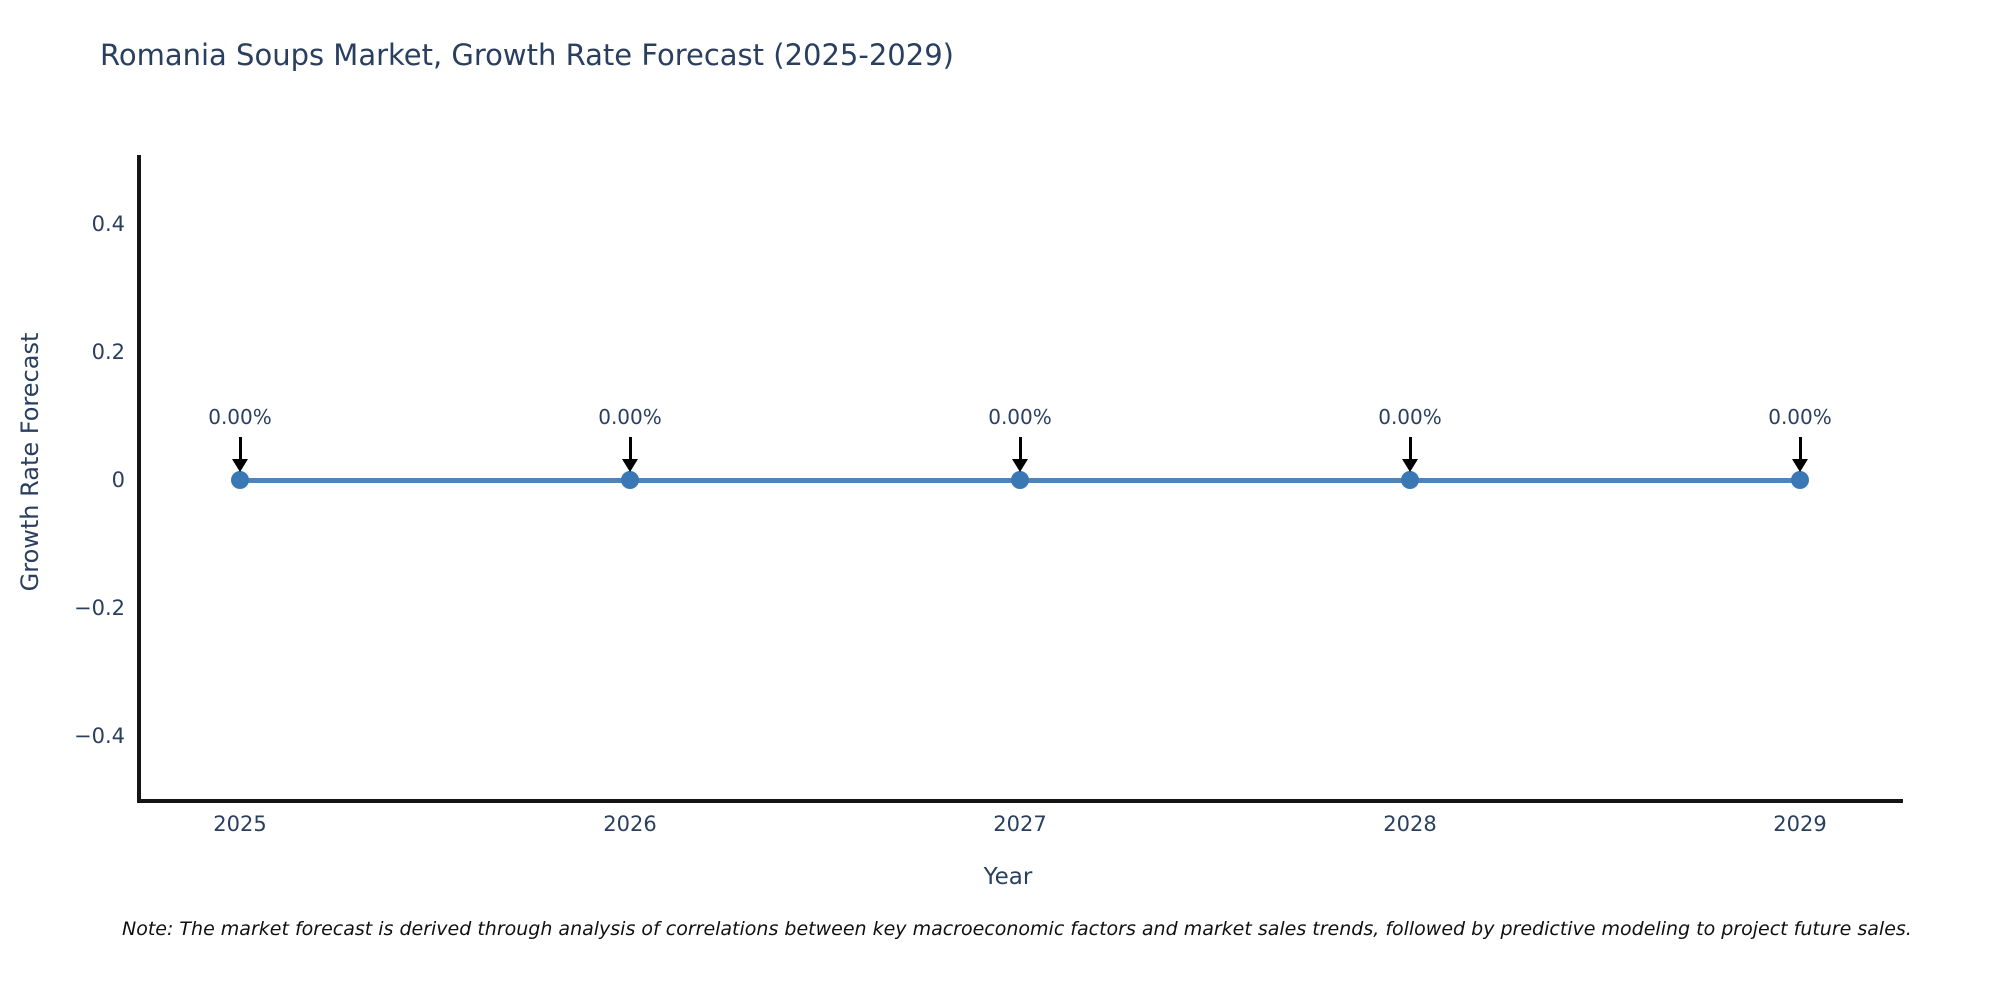  I want to click on x-tick-label: 2026, so click(630, 824).